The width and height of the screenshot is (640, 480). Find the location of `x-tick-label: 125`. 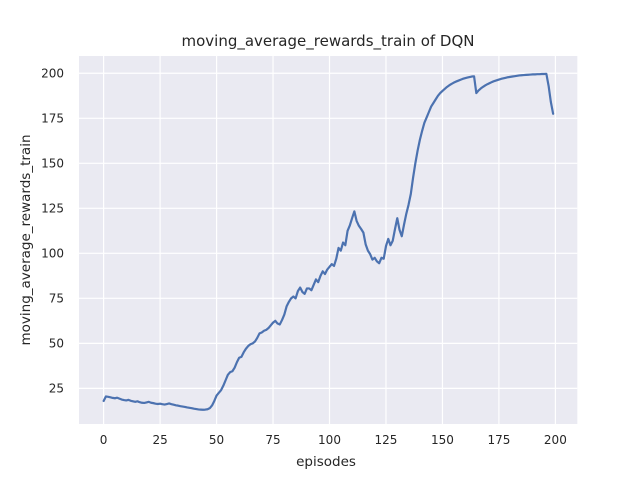

x-tick-label: 125 is located at coordinates (386, 440).